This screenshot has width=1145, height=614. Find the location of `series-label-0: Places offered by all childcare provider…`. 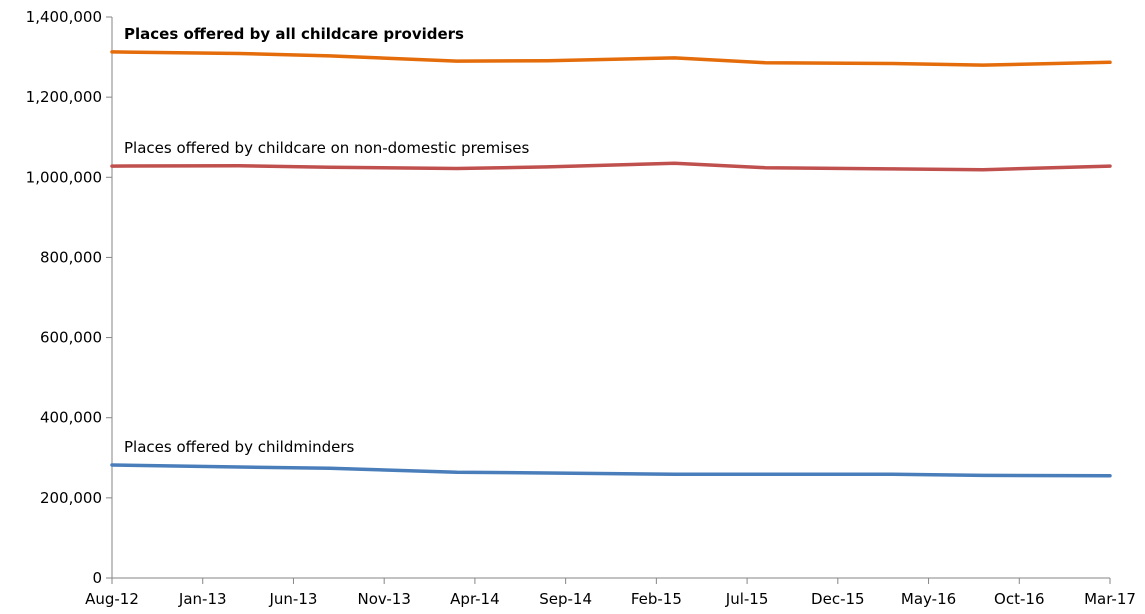

series-label-0: Places offered by all childcare provider… is located at coordinates (294, 34).